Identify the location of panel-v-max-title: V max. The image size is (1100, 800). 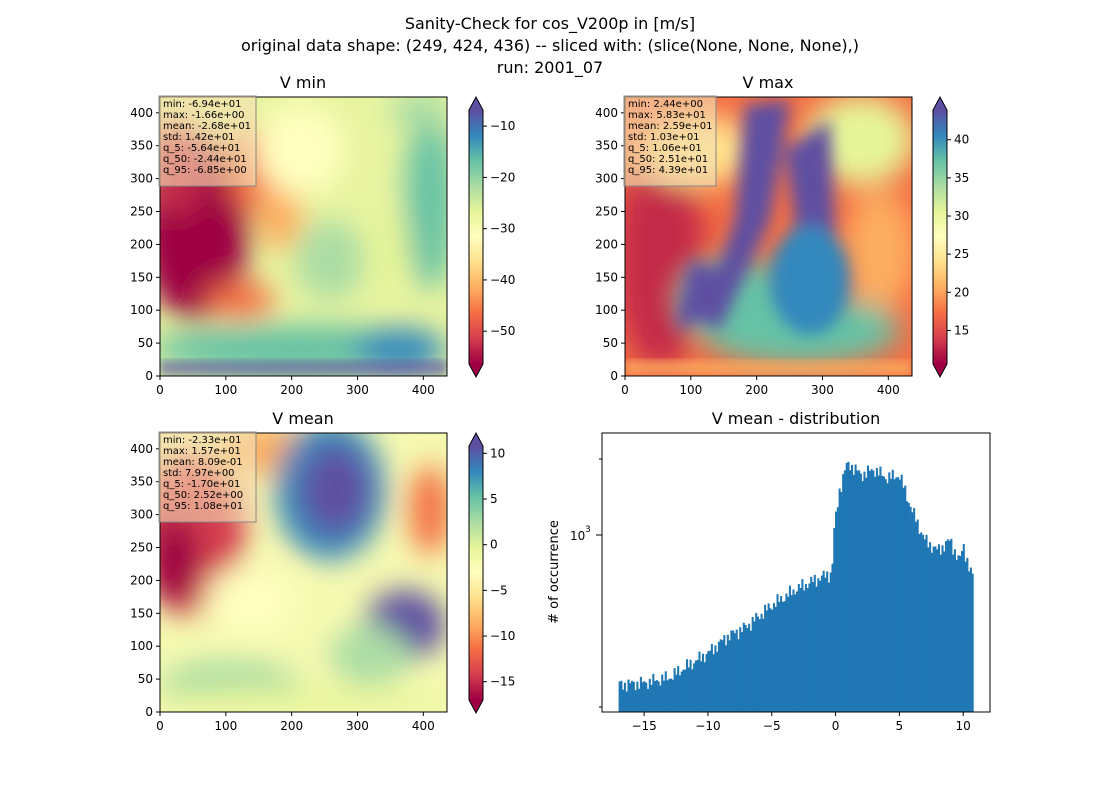
(768, 82).